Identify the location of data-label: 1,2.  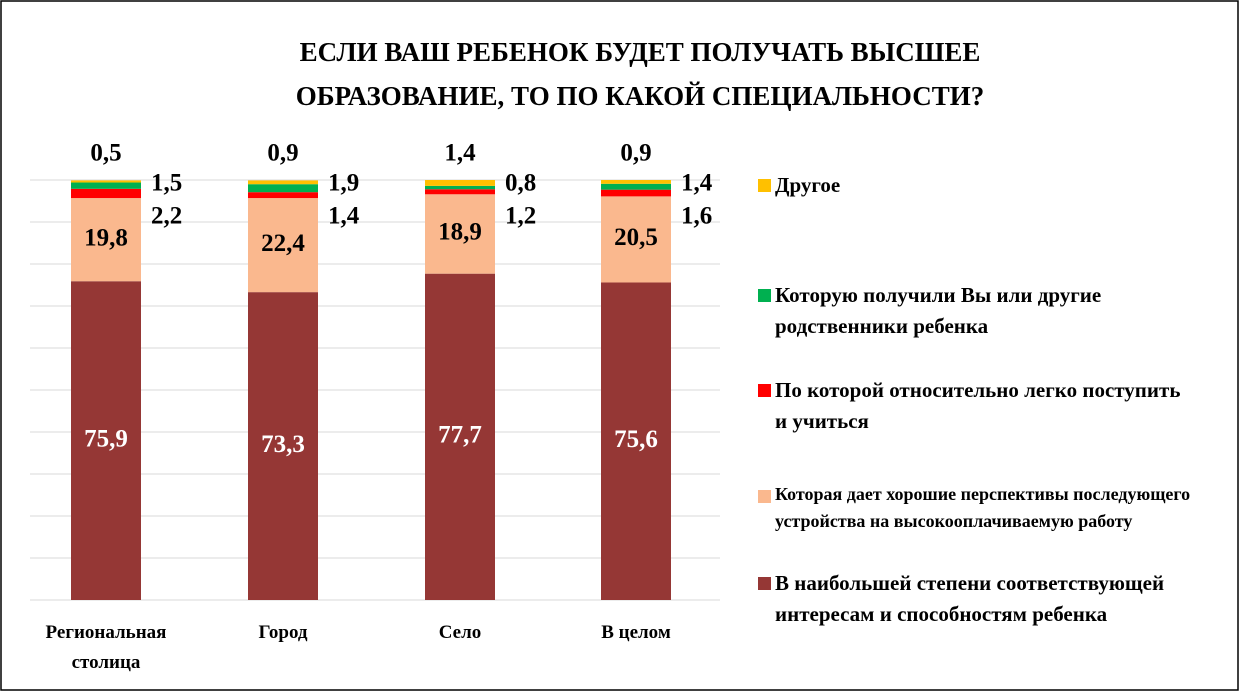
(520, 216).